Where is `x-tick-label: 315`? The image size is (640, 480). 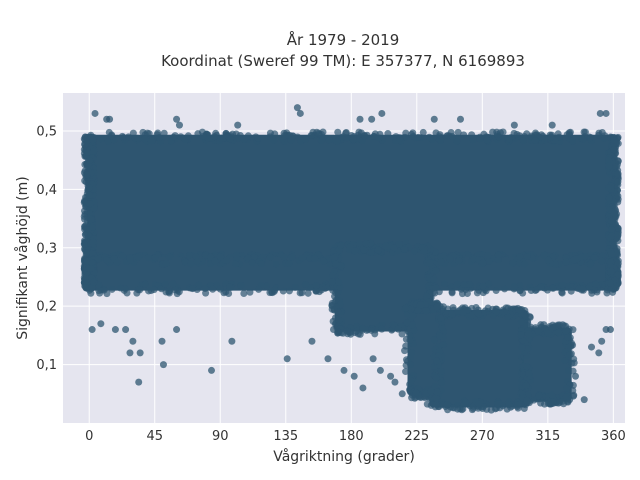
x-tick-label: 315 is located at coordinates (547, 436).